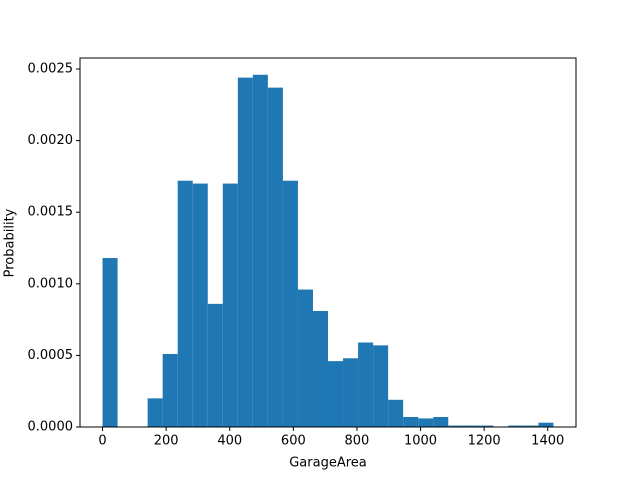 The height and width of the screenshot is (484, 640). Describe the element at coordinates (484, 441) in the screenshot. I see `x-tick-label: 1200` at that location.